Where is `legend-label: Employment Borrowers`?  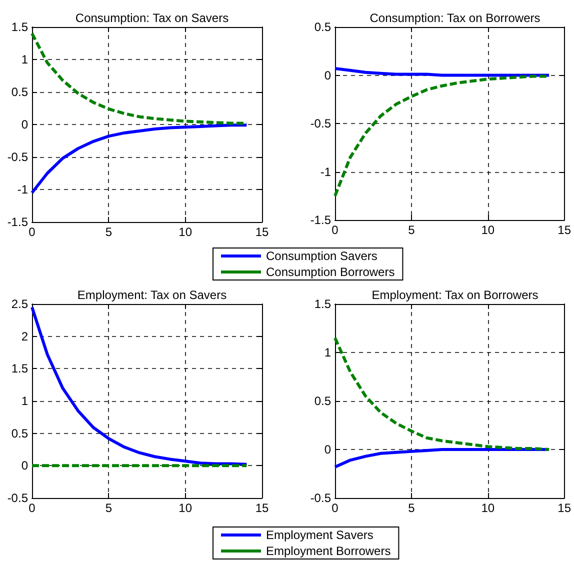
legend-label: Employment Borrowers is located at coordinates (328, 551).